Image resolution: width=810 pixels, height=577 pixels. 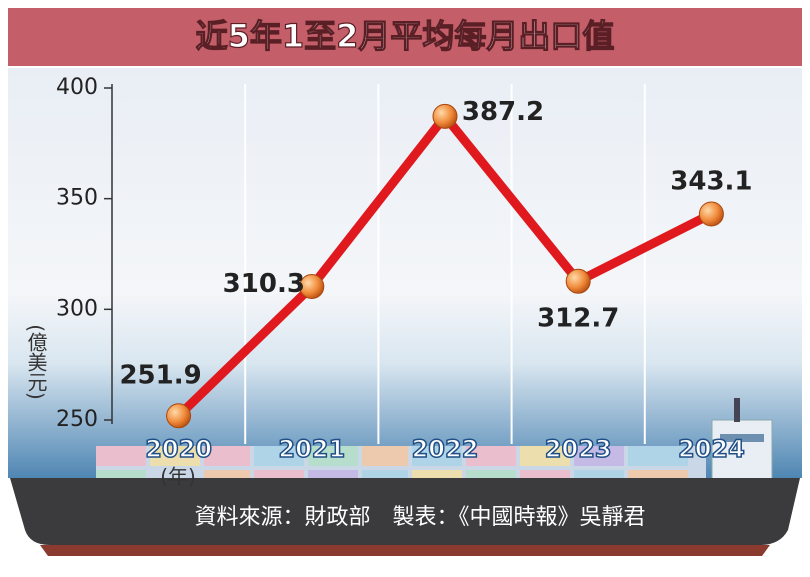 What do you see at coordinates (419, 517) in the screenshot?
I see `source-note: 資料來源：財政部 製表：《中國時報》吳靜君` at bounding box center [419, 517].